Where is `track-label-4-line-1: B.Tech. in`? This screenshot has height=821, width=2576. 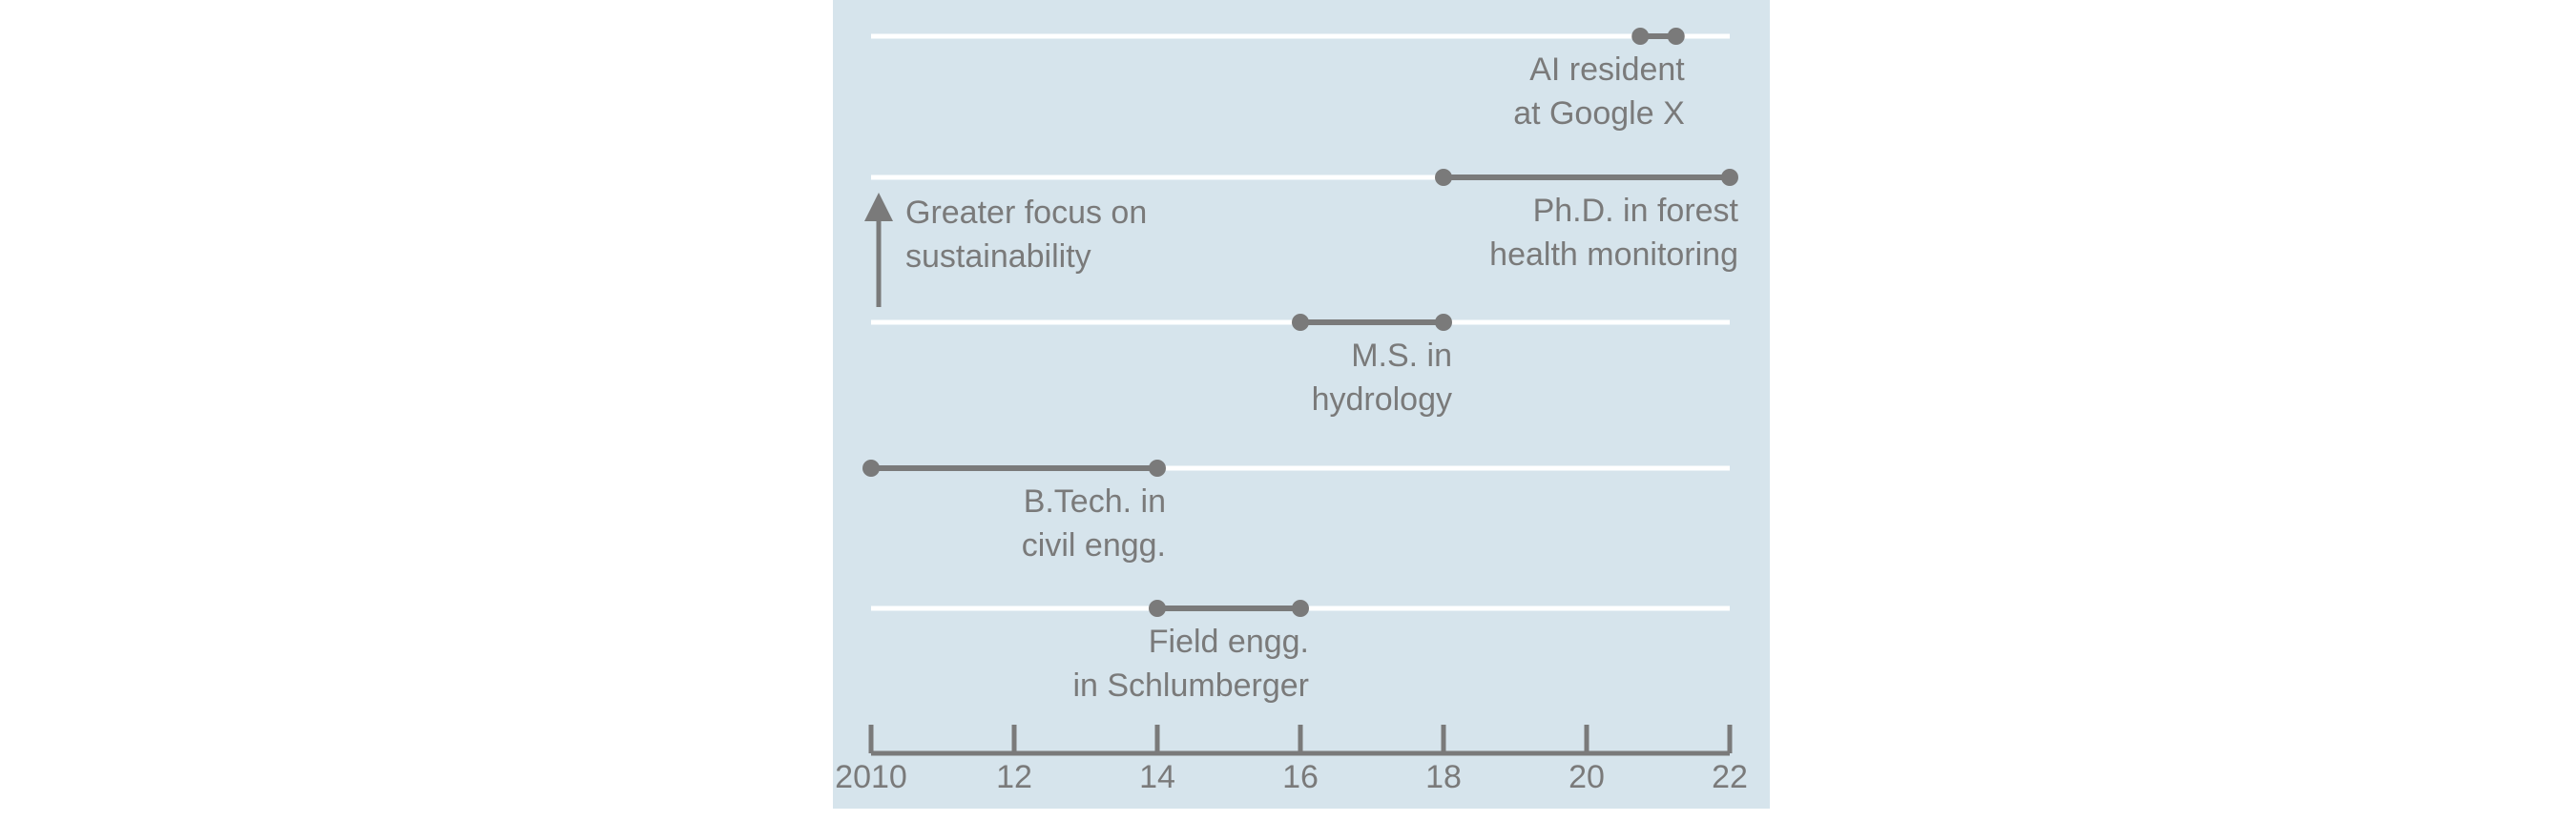
track-label-4-line-1: B.Tech. in is located at coordinates (1095, 502).